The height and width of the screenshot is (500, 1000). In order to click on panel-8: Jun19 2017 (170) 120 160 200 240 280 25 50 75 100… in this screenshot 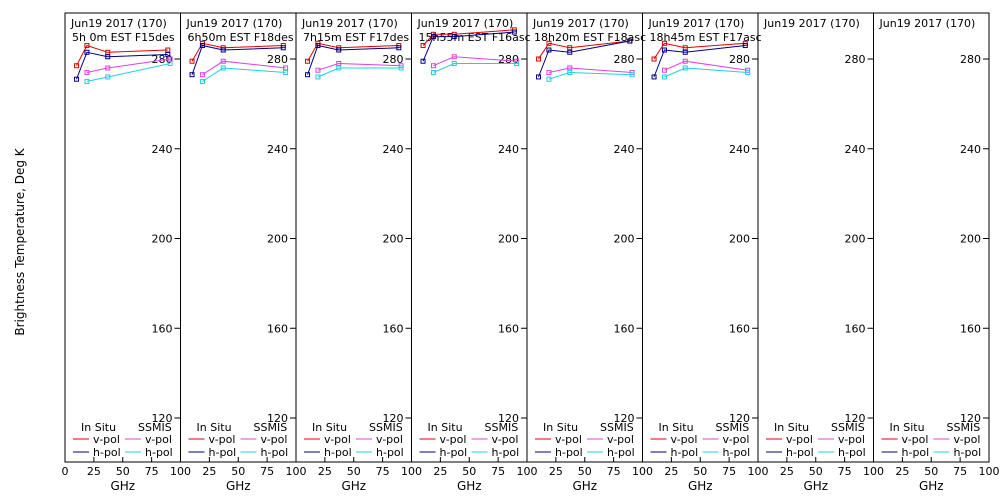, I will do `click(936, 252)`.